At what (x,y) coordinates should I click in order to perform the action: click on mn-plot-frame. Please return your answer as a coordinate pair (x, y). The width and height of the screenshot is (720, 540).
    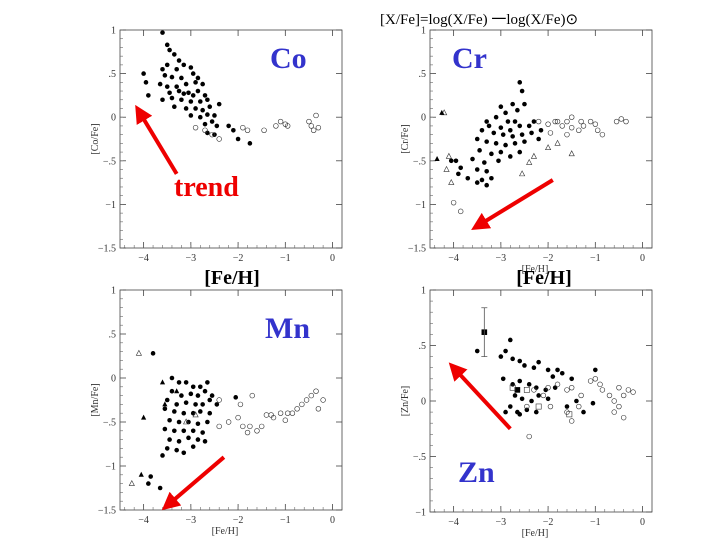
    Looking at the image, I should click on (231, 400).